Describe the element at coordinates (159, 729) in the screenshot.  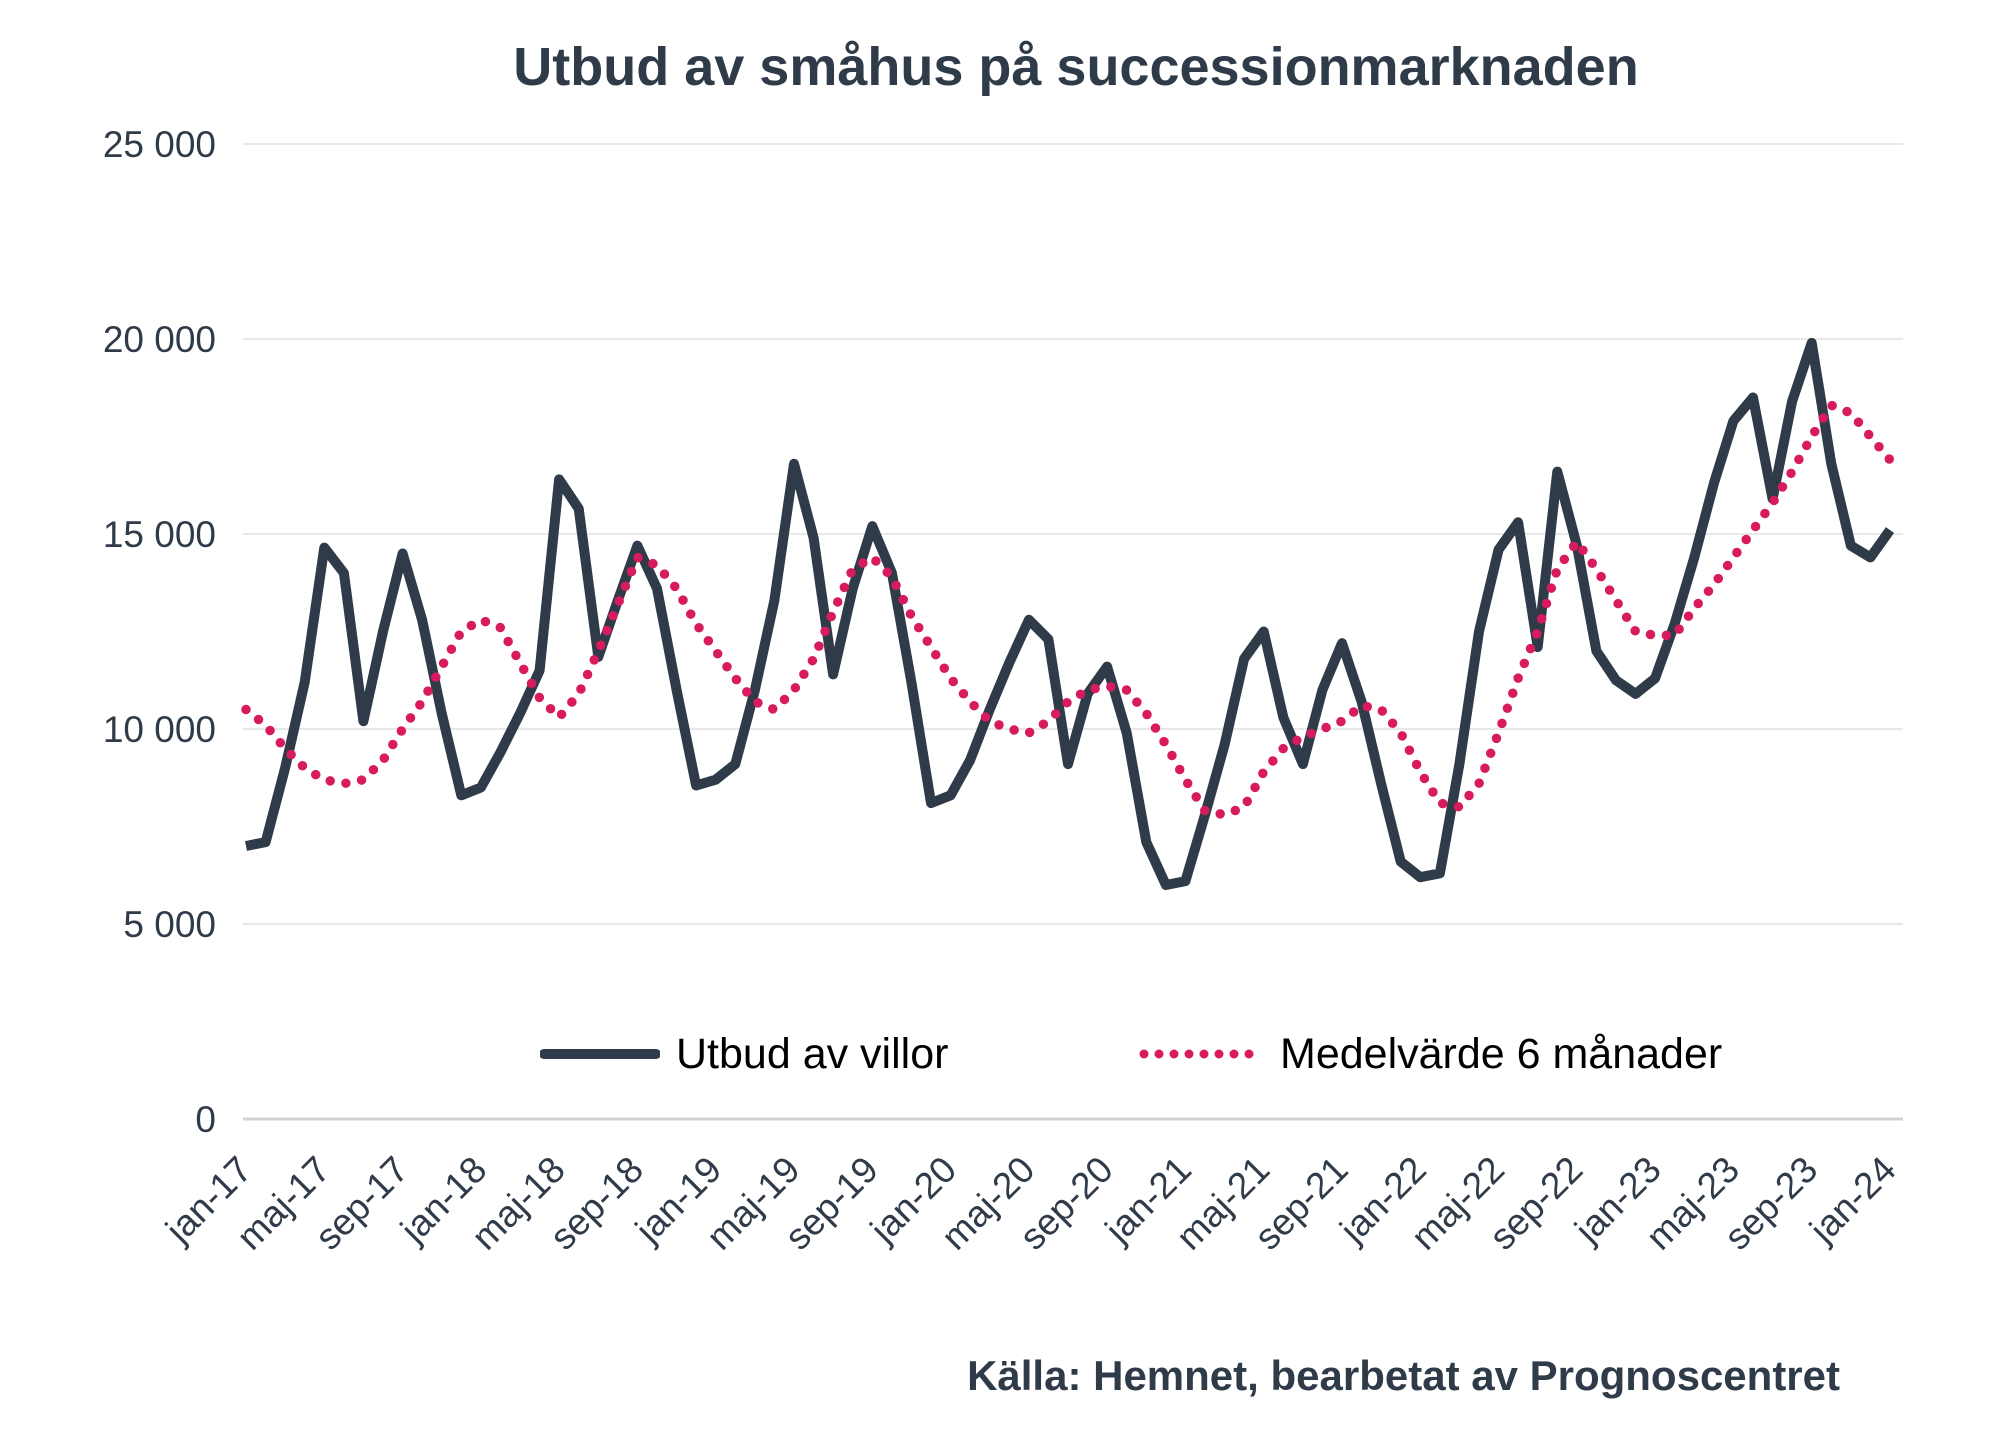
I see `y-tick-label: 10 000` at that location.